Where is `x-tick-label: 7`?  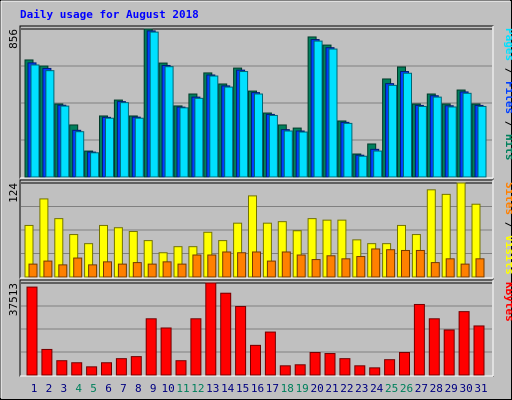
x-tick-label: 7 is located at coordinates (123, 388).